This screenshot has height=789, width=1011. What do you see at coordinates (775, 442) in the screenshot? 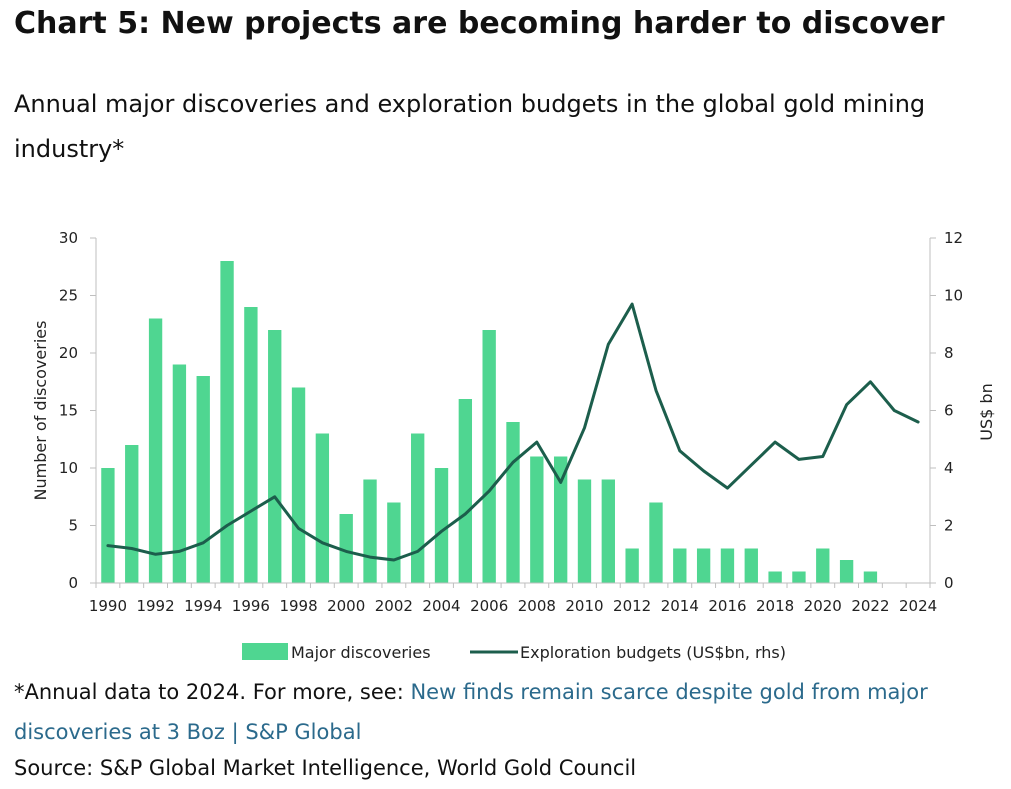
I see `line-point-2018` at bounding box center [775, 442].